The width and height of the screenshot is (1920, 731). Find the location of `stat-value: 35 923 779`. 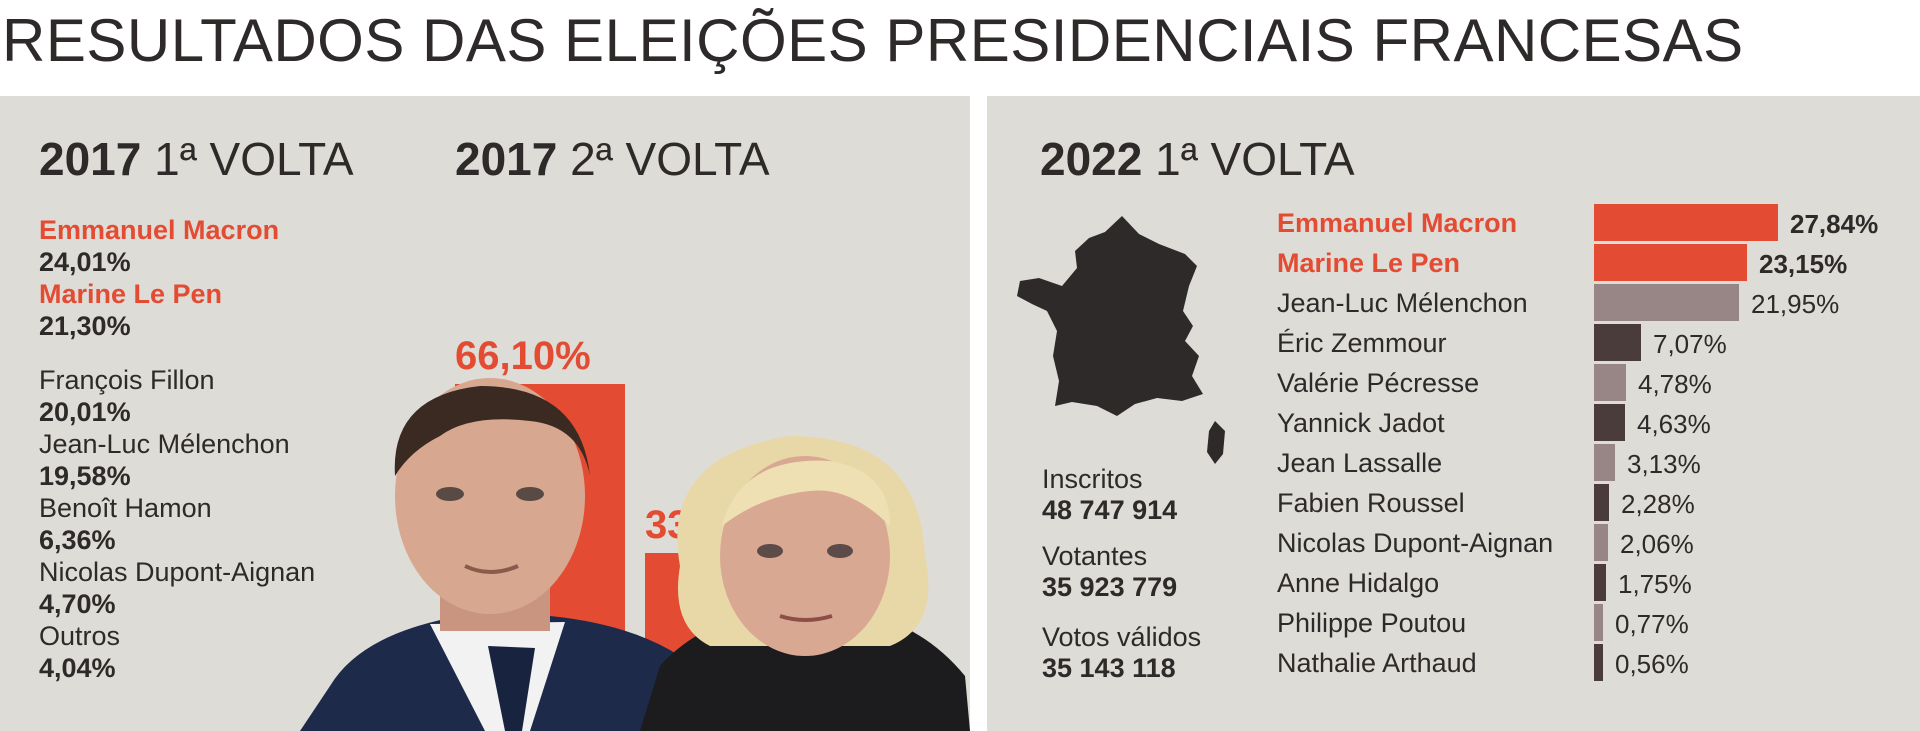

stat-value: 35 923 779 is located at coordinates (1110, 587).